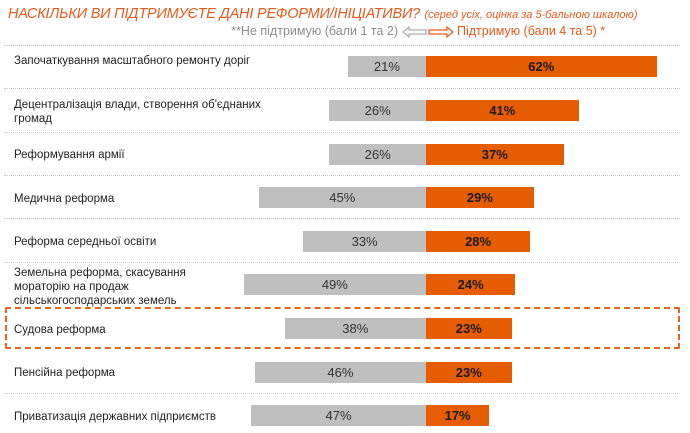  Describe the element at coordinates (364, 241) in the screenshot. I see `bar-not-support: 33%` at that location.